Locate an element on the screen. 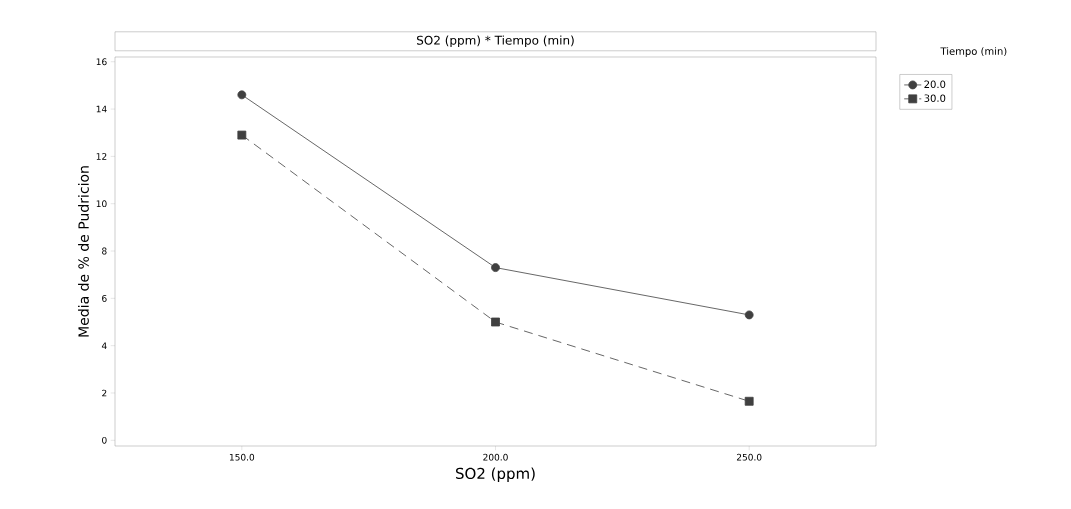 The height and width of the screenshot is (509, 1071). y-tick-label: 4 is located at coordinates (104, 345).